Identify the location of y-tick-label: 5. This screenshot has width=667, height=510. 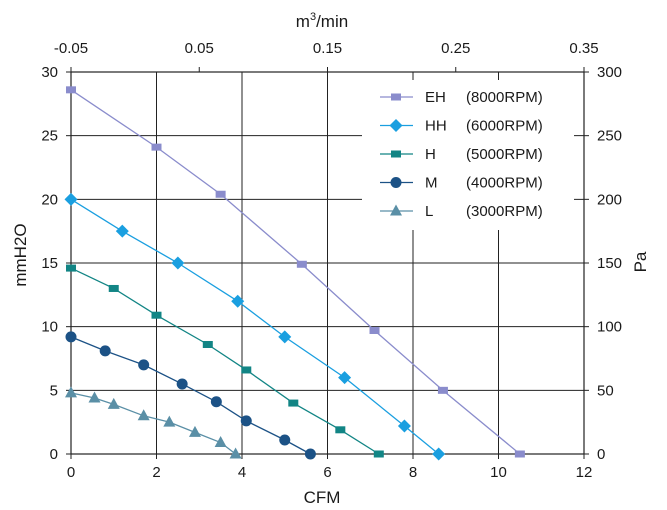
(54, 390).